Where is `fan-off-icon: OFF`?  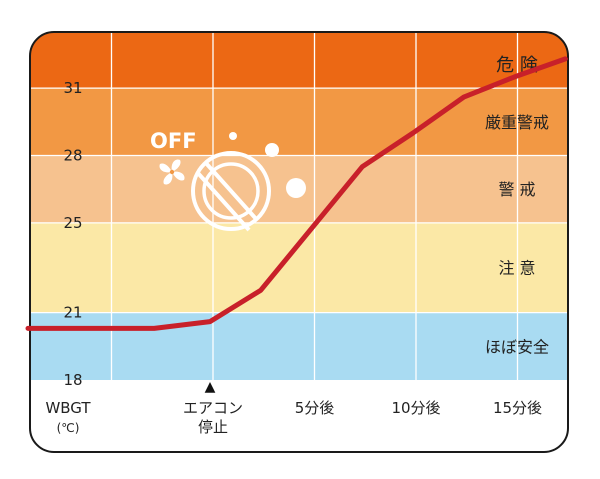
fan-off-icon: OFF is located at coordinates (228, 180).